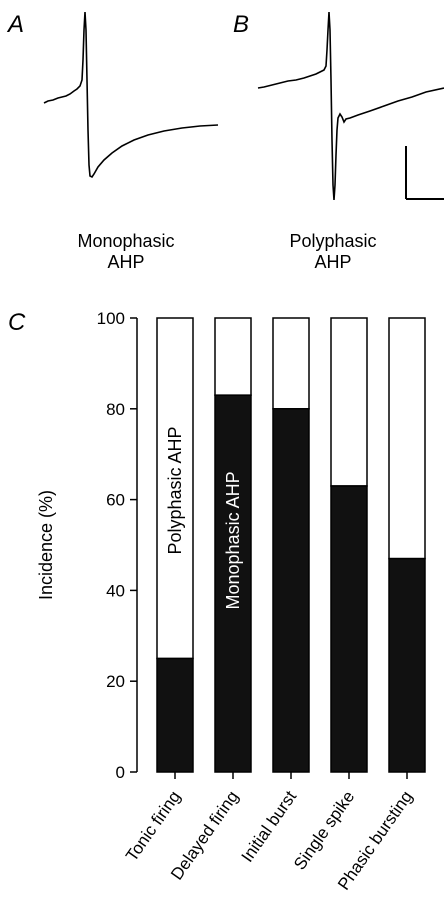 This screenshot has height=923, width=444. What do you see at coordinates (424, 173) in the screenshot?
I see `scale-bar` at bounding box center [424, 173].